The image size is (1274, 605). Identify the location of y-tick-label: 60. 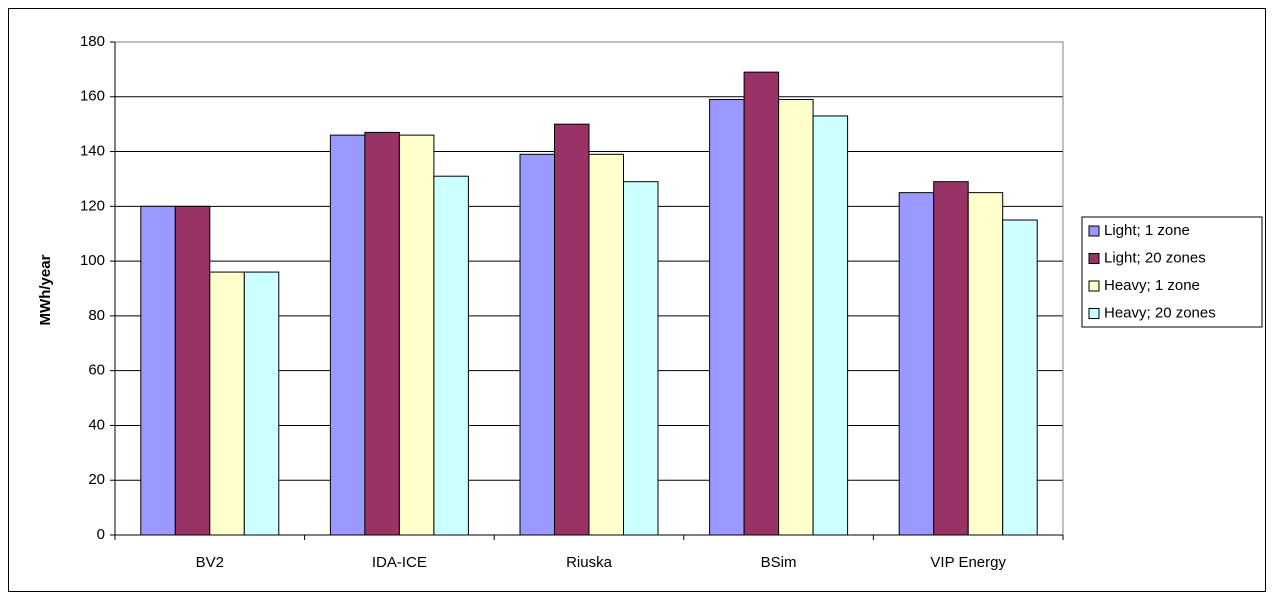
(96, 370).